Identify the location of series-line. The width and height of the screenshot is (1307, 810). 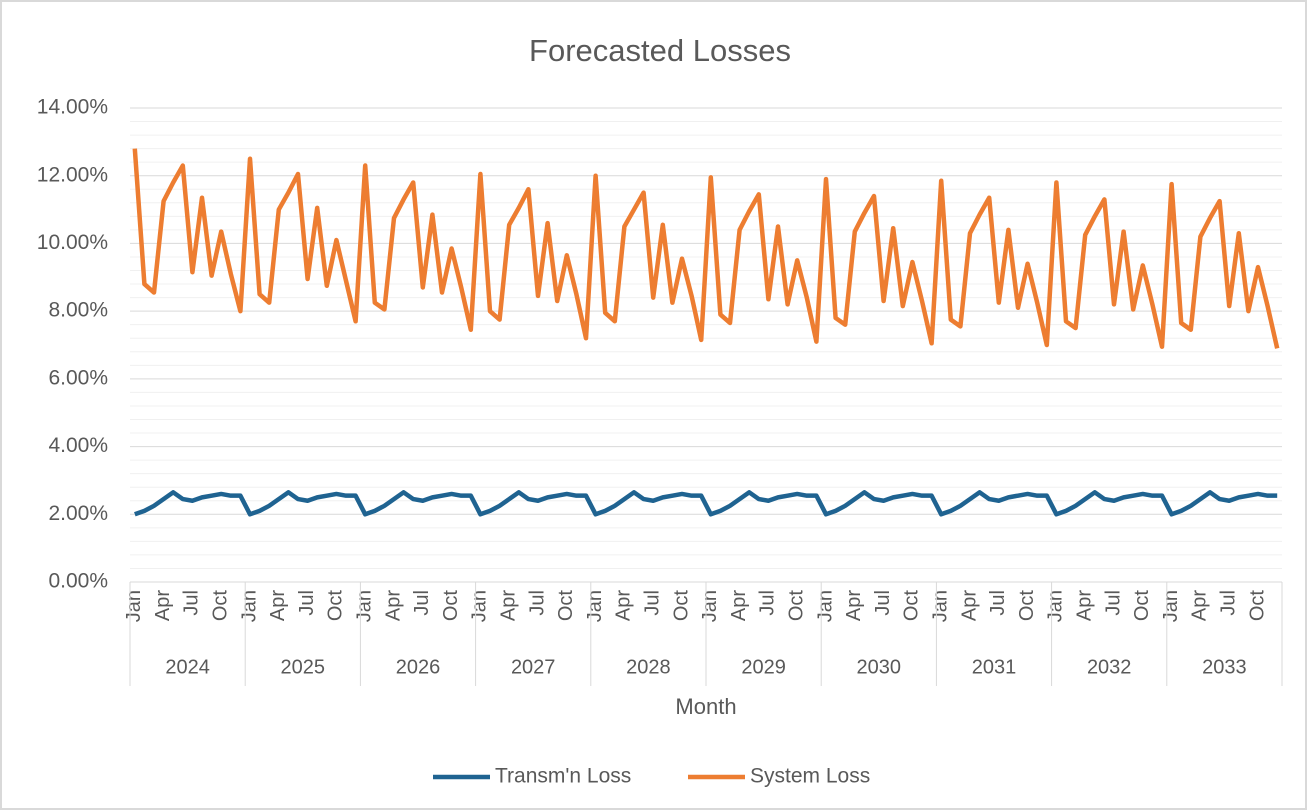
(706, 503).